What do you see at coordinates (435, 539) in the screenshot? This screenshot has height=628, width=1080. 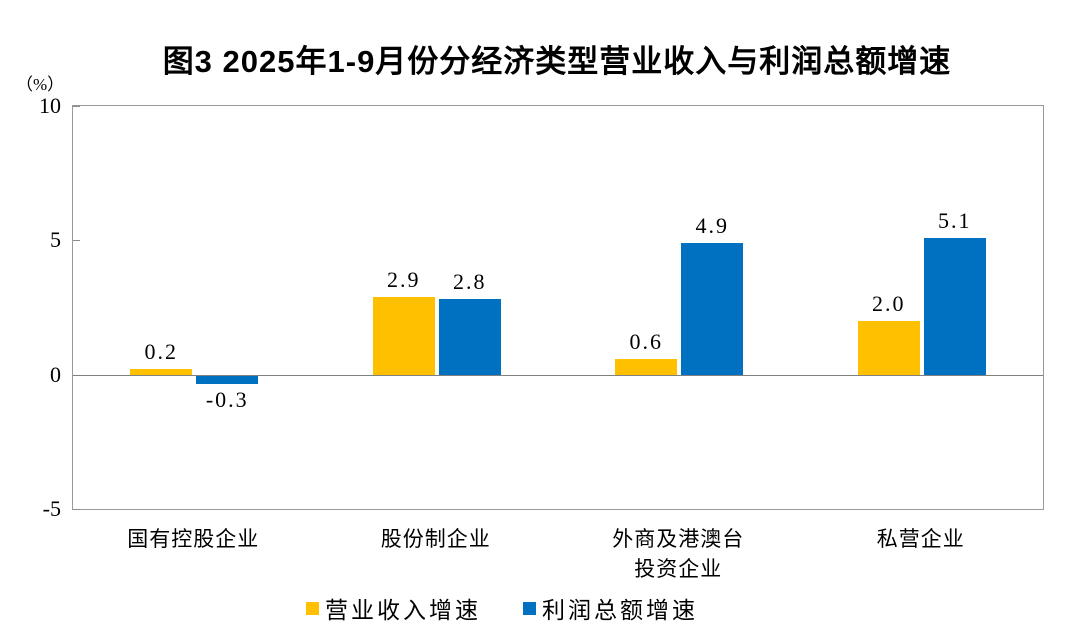 I see `x-axis-category-label: 股份制企业` at bounding box center [435, 539].